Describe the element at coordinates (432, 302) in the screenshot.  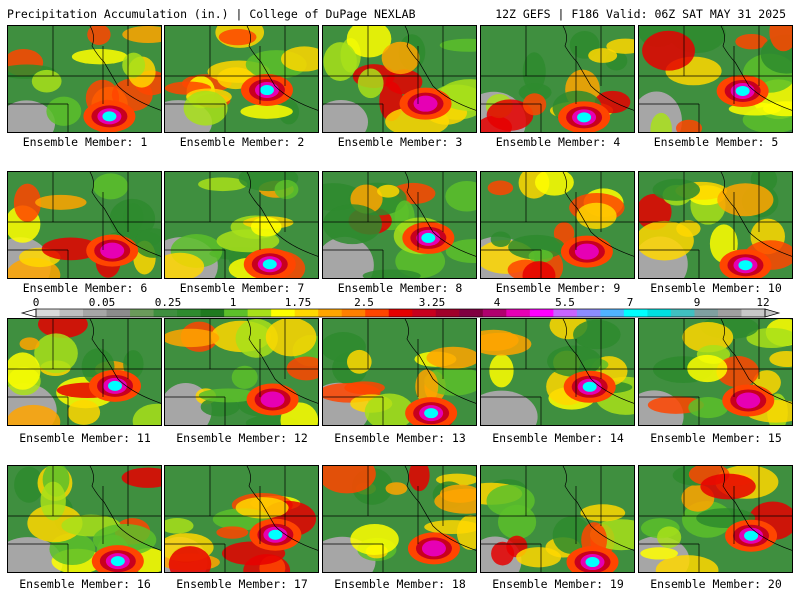
I see `colorbar-tick-label: 3.25` at that location.